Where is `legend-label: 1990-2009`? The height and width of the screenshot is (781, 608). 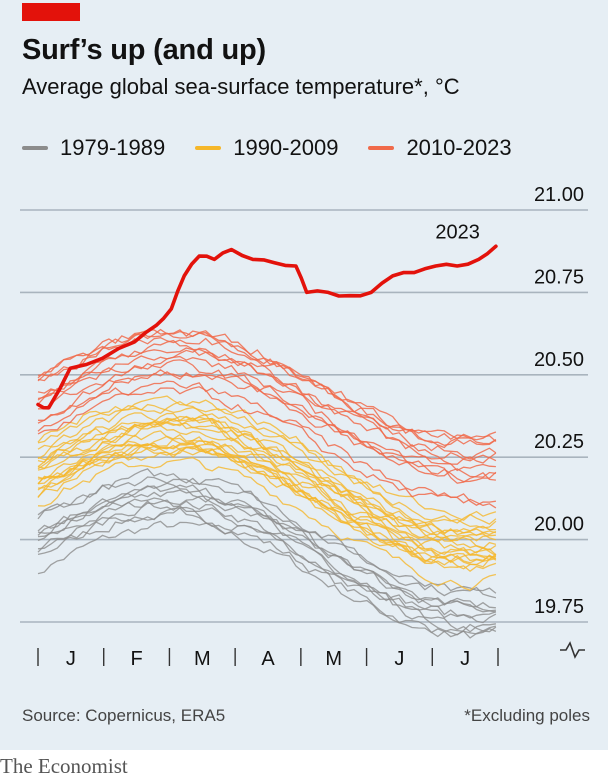
legend-label: 1990-2009 is located at coordinates (286, 147).